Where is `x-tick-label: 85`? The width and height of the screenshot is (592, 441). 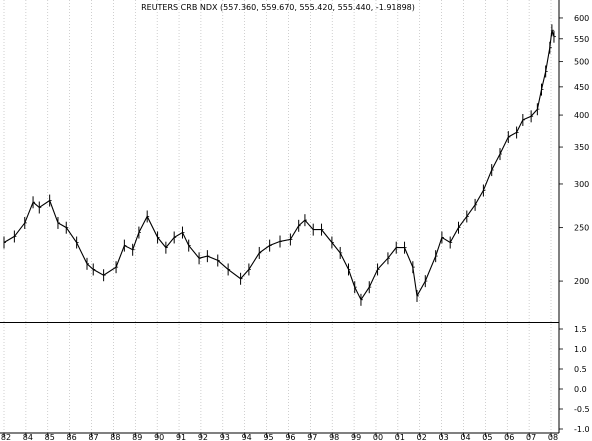
x-tick-label: 85 is located at coordinates (50, 437).